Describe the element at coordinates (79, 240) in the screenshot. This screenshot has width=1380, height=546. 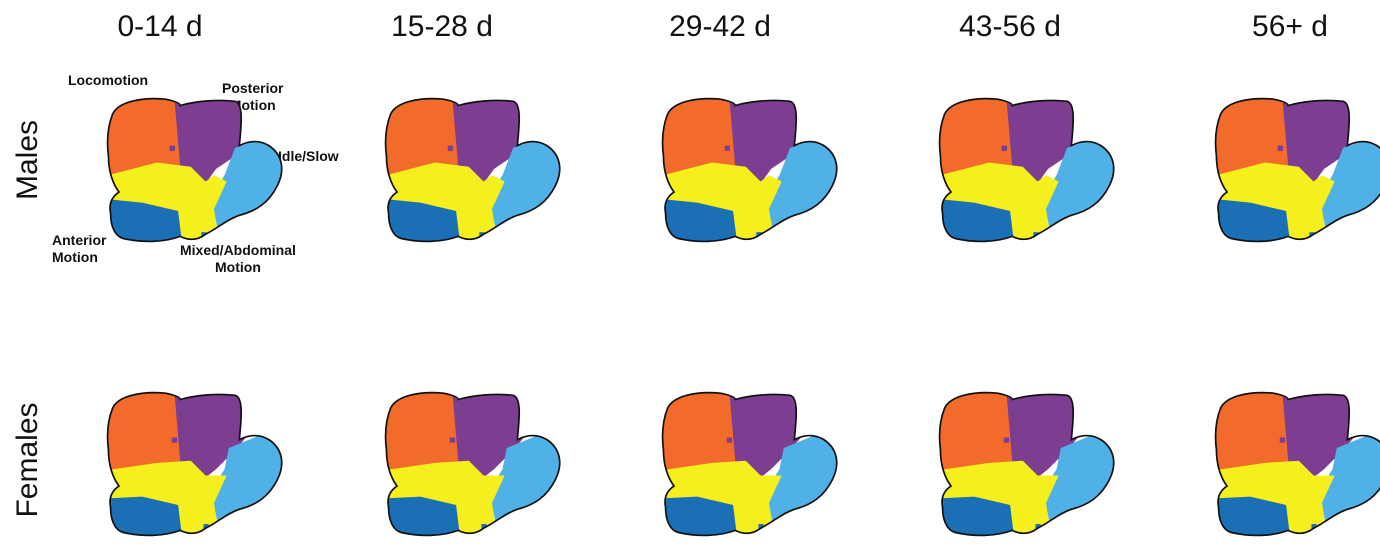
I see `annotation-anterior-line1: Anterior` at that location.